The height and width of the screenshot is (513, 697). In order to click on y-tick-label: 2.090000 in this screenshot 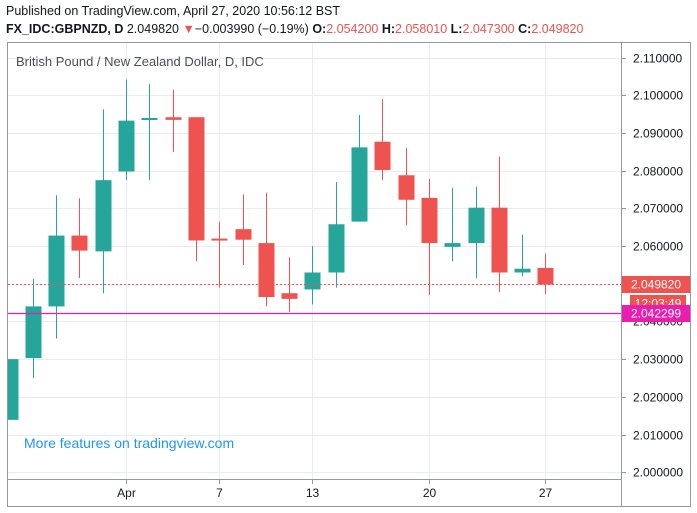, I will do `click(658, 134)`.